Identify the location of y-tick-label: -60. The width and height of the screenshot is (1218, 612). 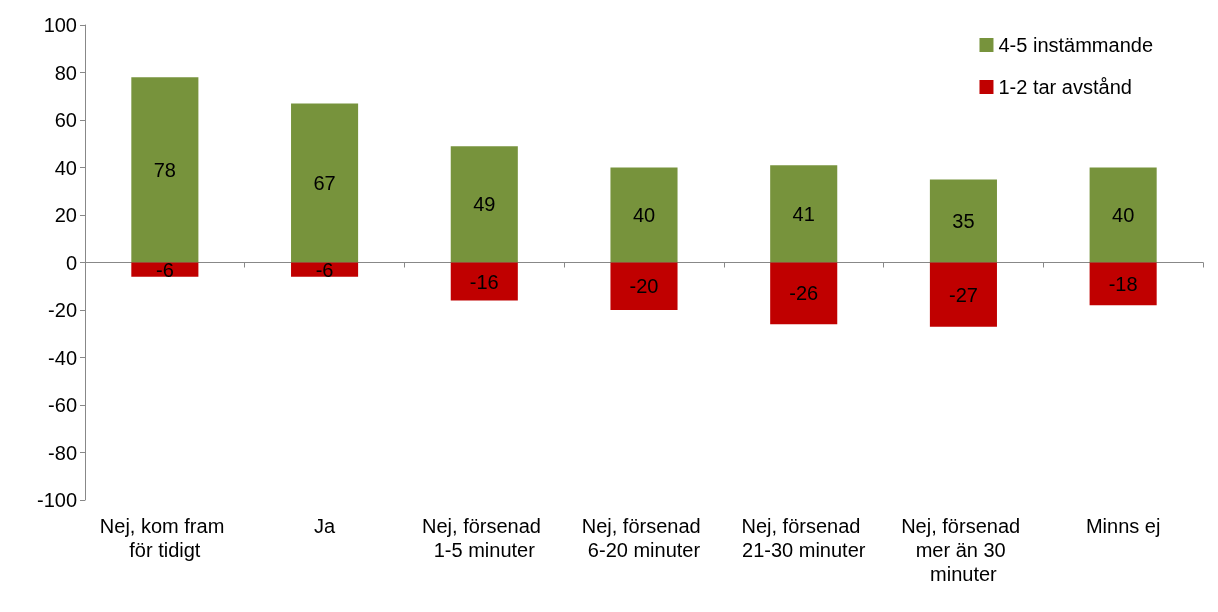
(62, 405).